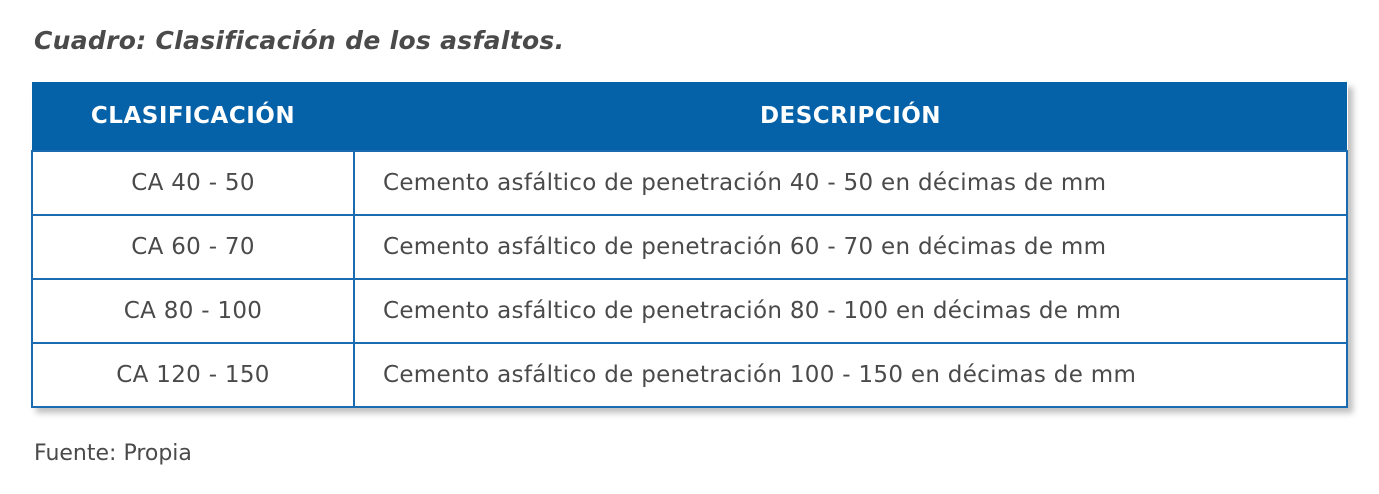 This screenshot has width=1379, height=494. Describe the element at coordinates (193, 247) in the screenshot. I see `cell-clasificacion: CA 60 - 70` at that location.